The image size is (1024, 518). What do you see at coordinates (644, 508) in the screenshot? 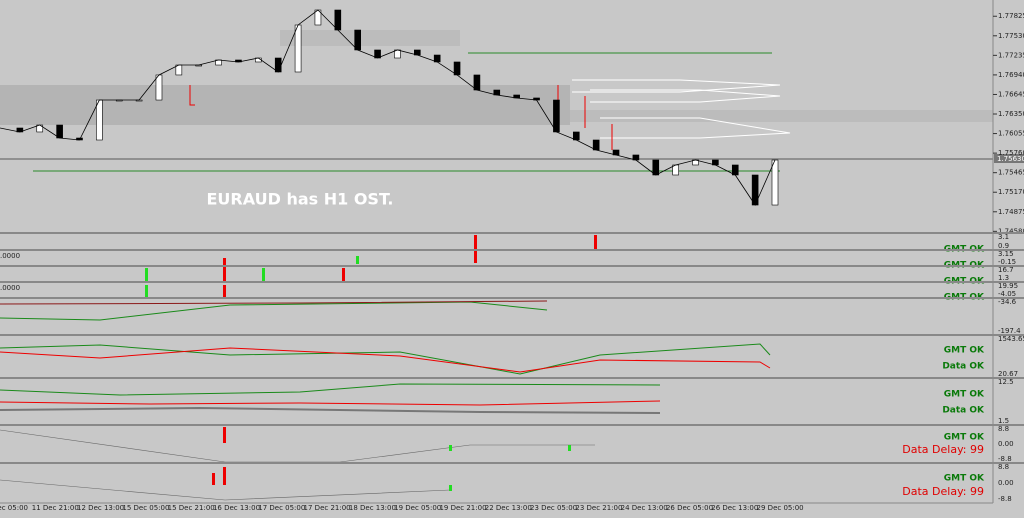
I see `time-label: 24 Dec 13:00` at bounding box center [644, 508].